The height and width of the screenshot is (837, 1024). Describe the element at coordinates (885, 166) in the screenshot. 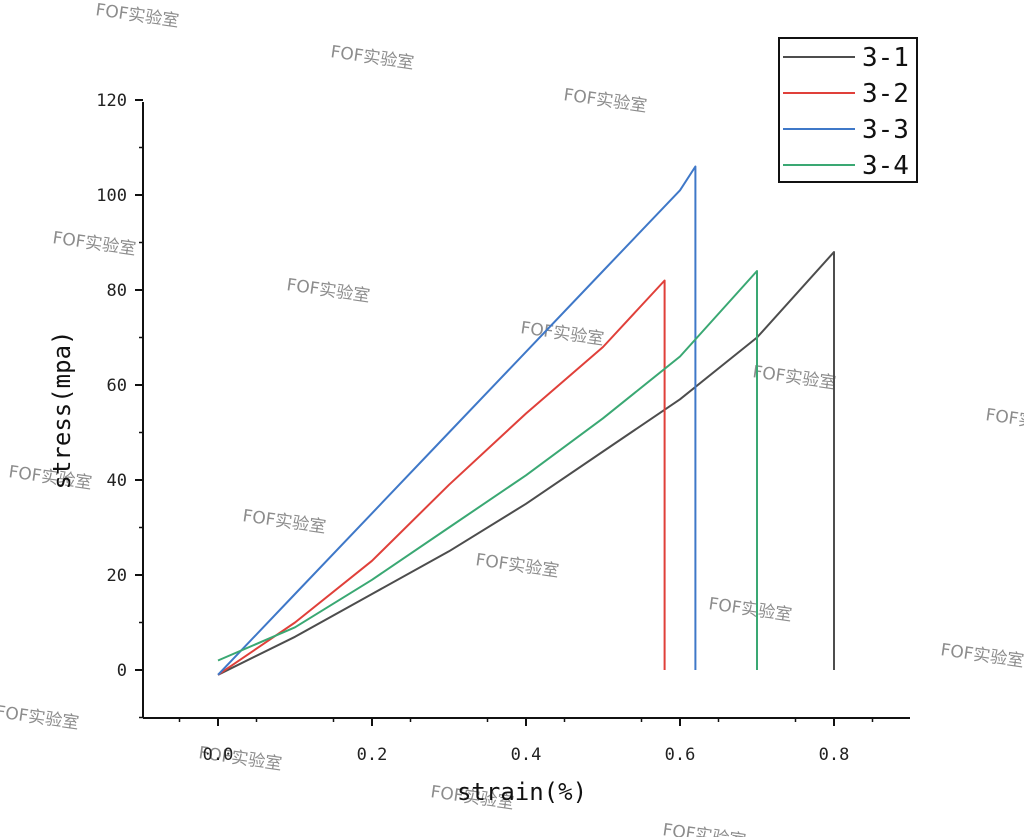

I see `legend-label-3-4: 3-4` at that location.